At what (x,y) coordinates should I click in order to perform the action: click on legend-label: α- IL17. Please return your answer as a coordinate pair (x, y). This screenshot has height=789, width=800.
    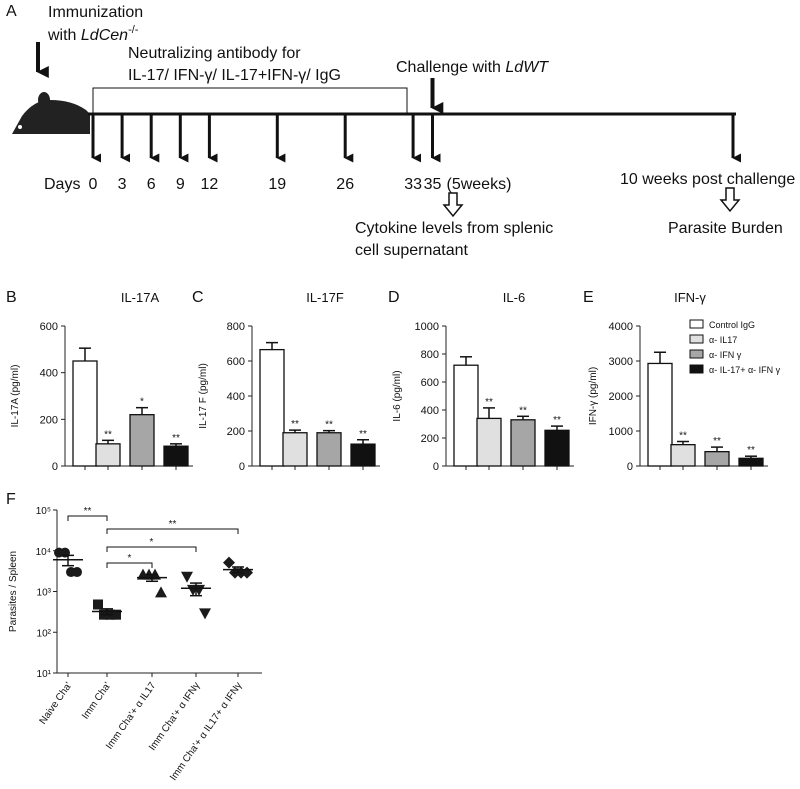
    Looking at the image, I should click on (723, 340).